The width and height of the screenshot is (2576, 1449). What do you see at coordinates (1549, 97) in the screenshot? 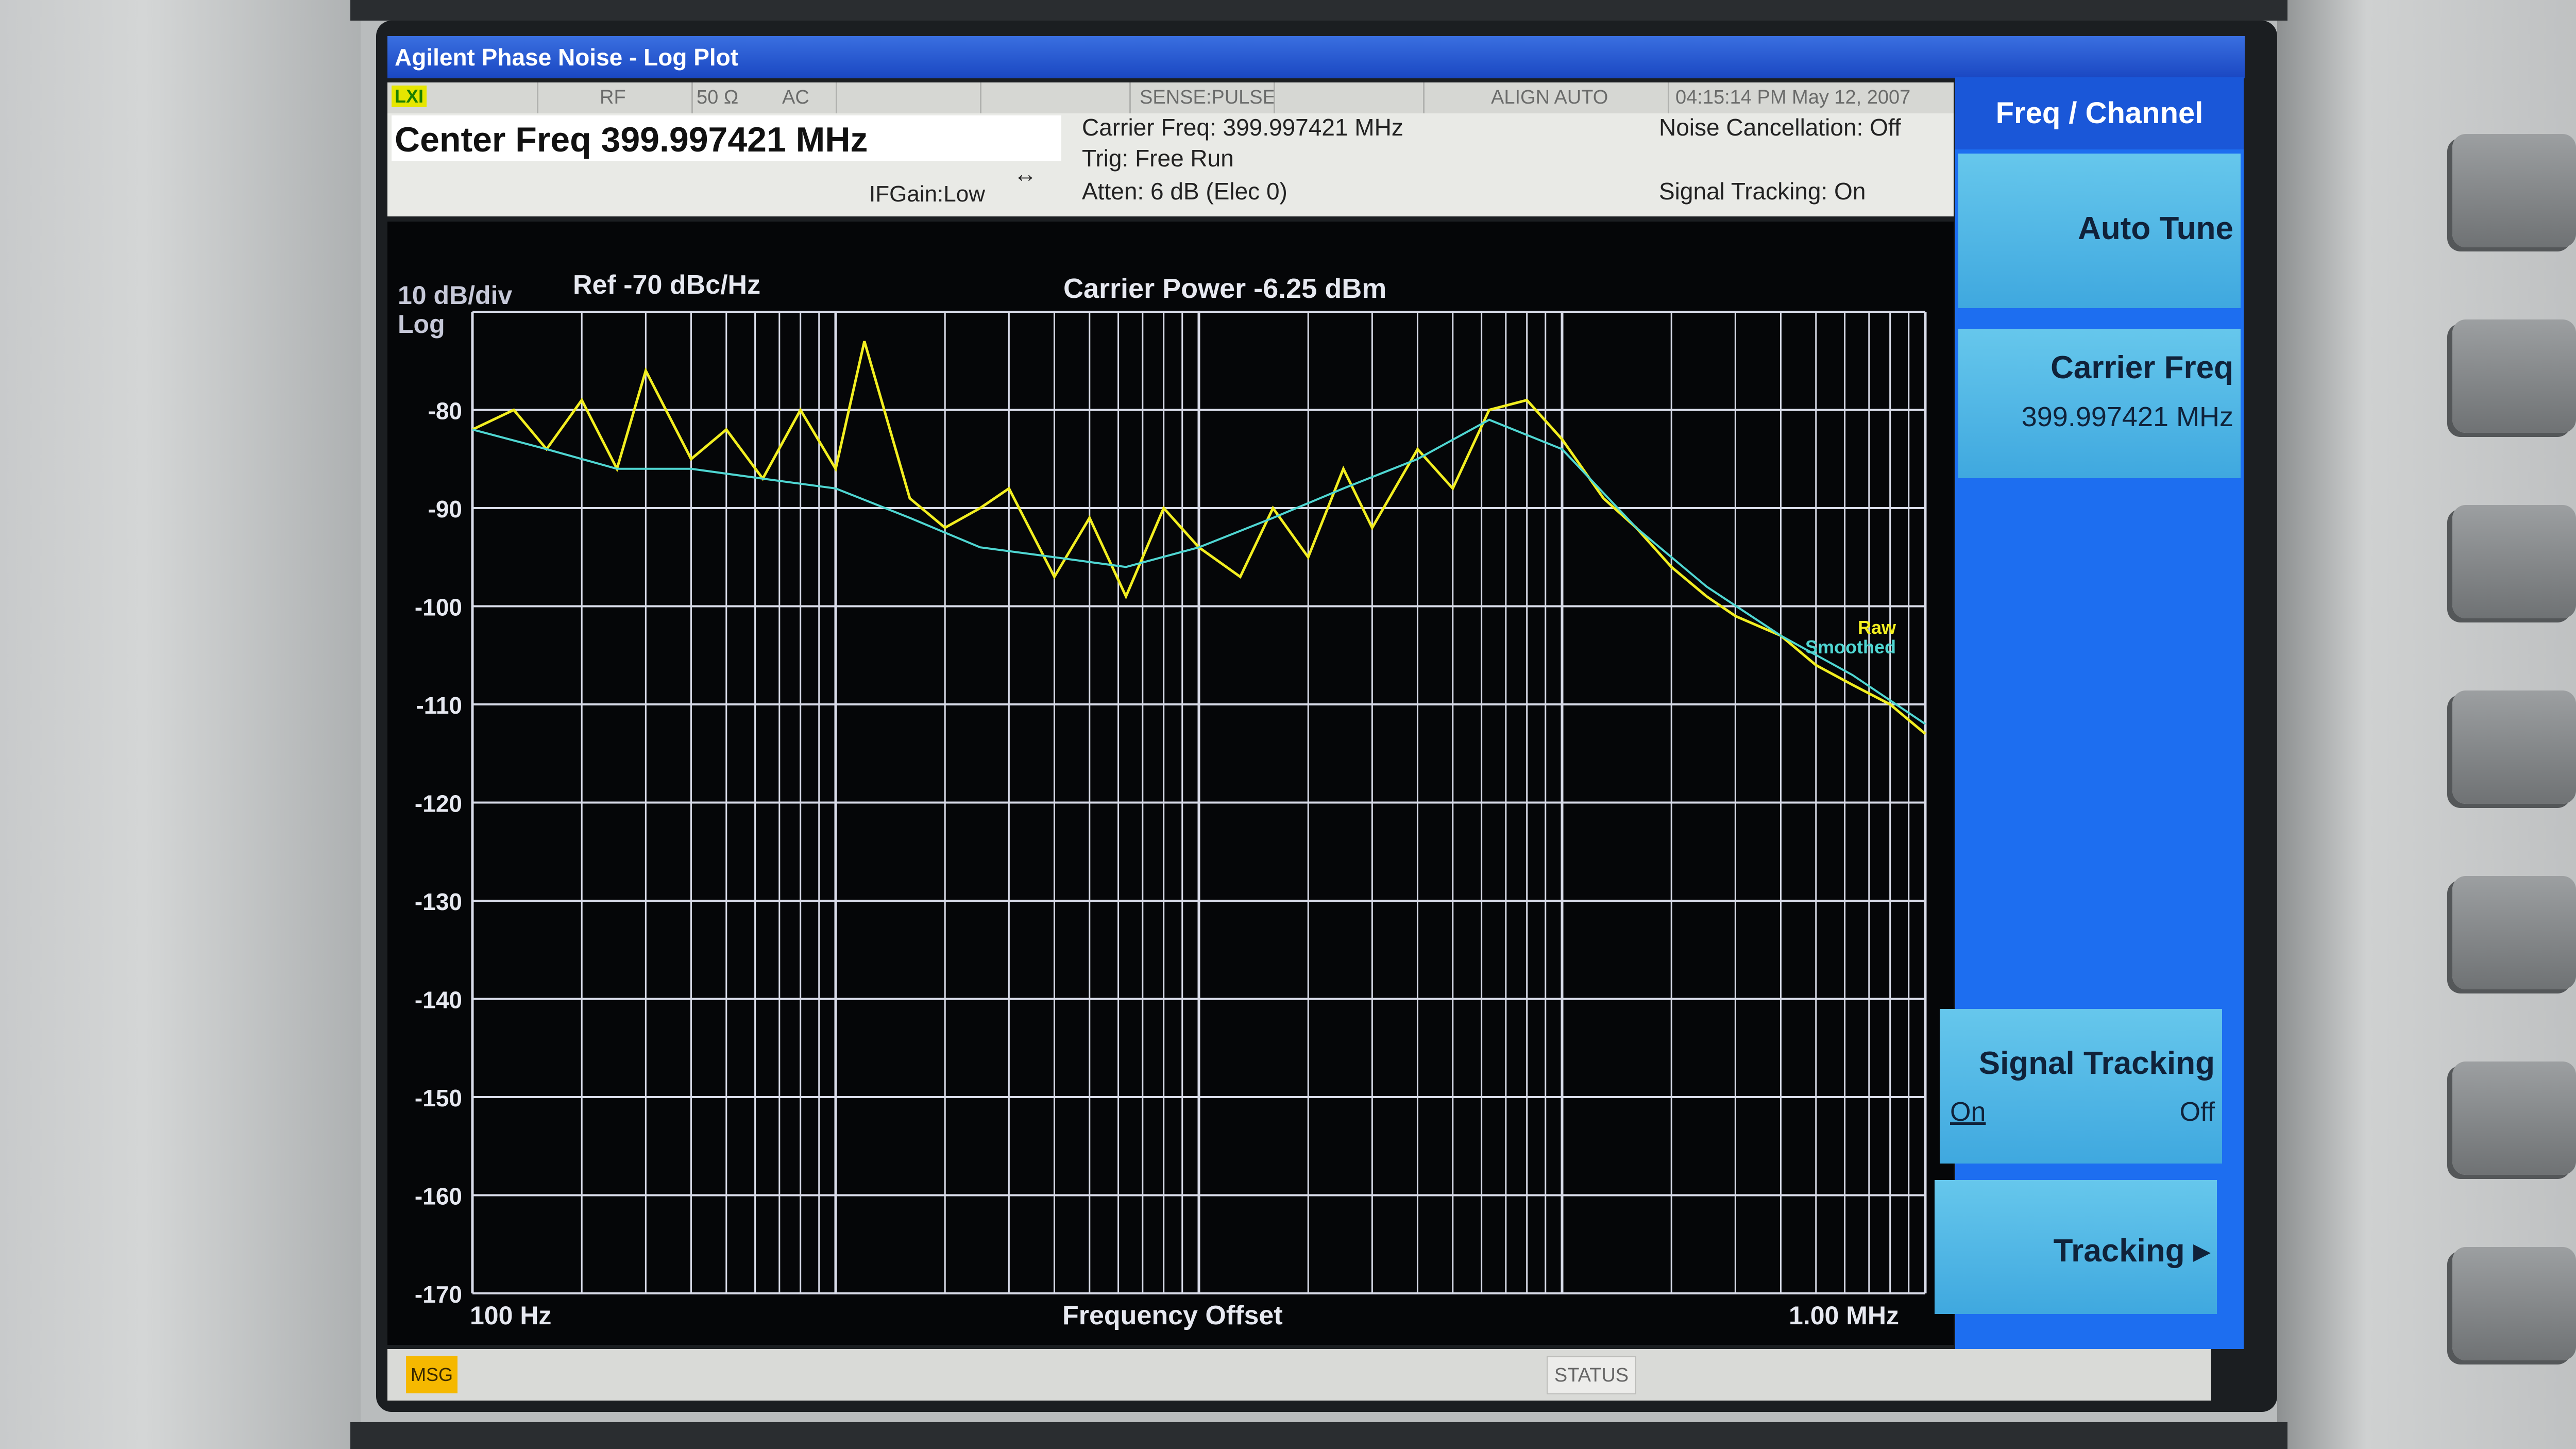
I see `align-label: ALIGN AUTO` at bounding box center [1549, 97].